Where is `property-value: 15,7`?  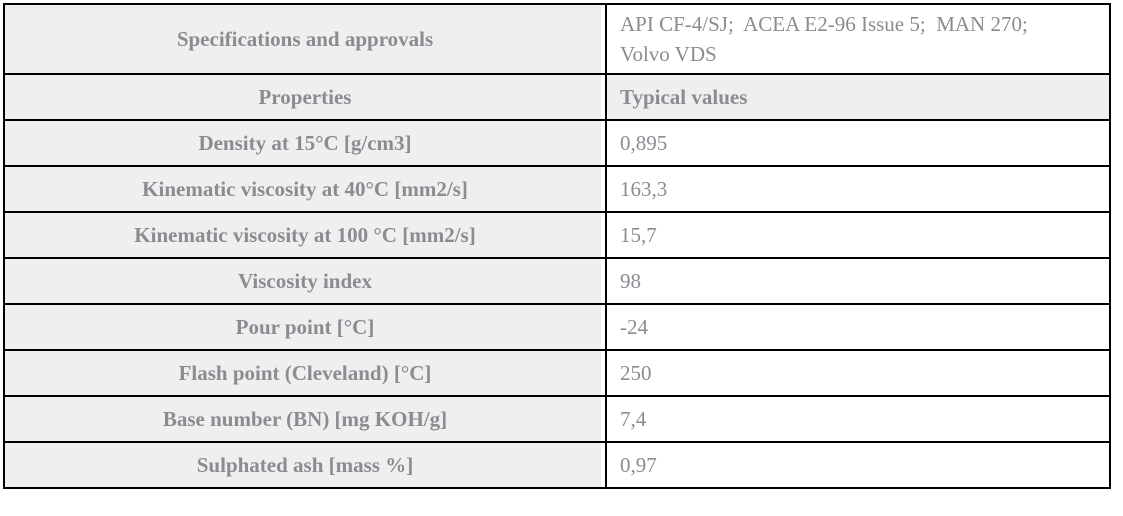
property-value: 15,7 is located at coordinates (858, 235).